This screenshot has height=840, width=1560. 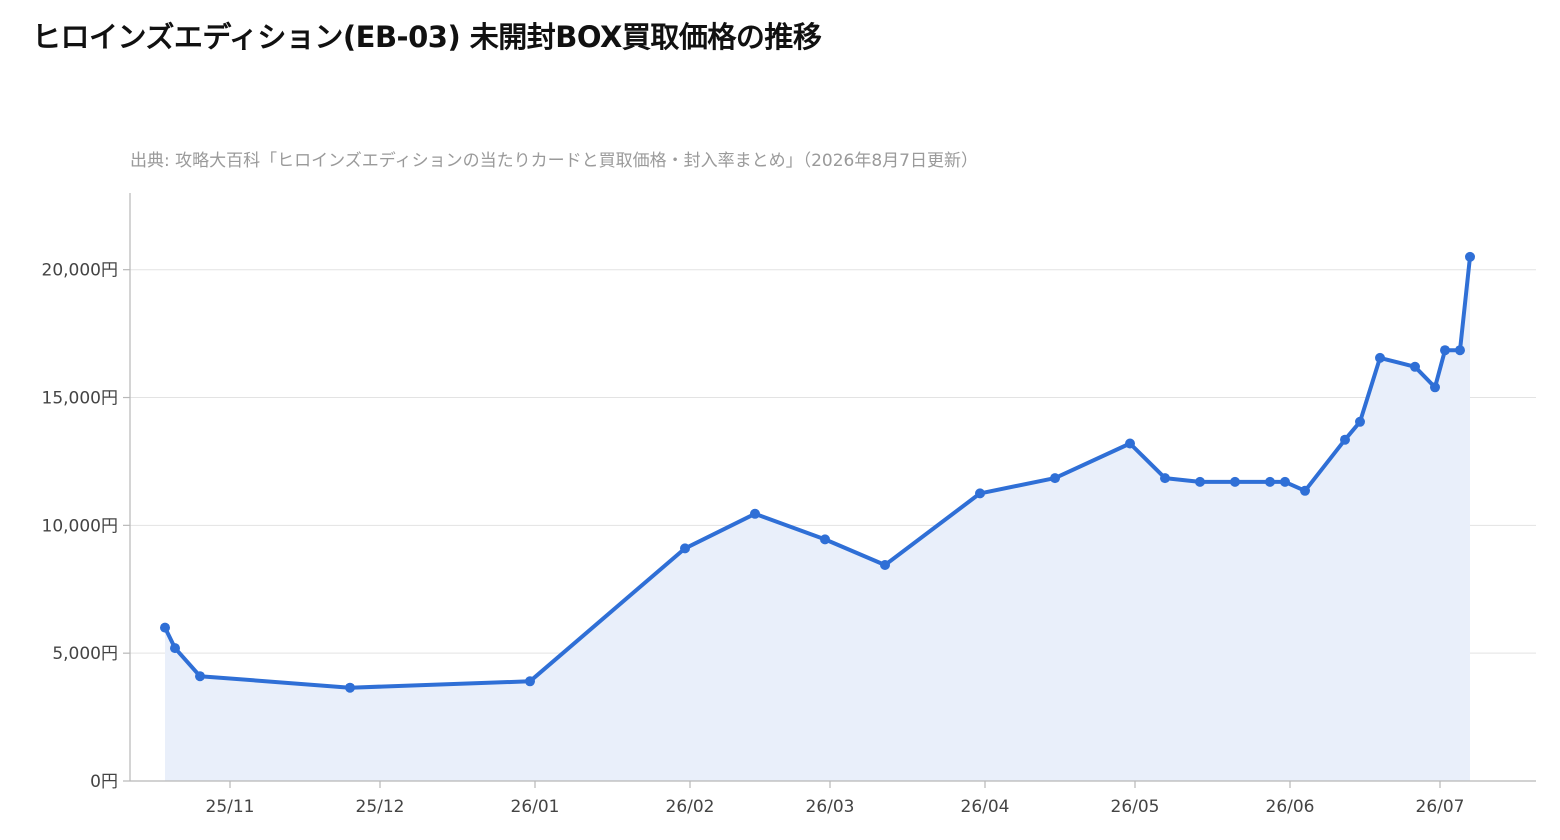 What do you see at coordinates (535, 807) in the screenshot?
I see `x-tick-label: 26/01` at bounding box center [535, 807].